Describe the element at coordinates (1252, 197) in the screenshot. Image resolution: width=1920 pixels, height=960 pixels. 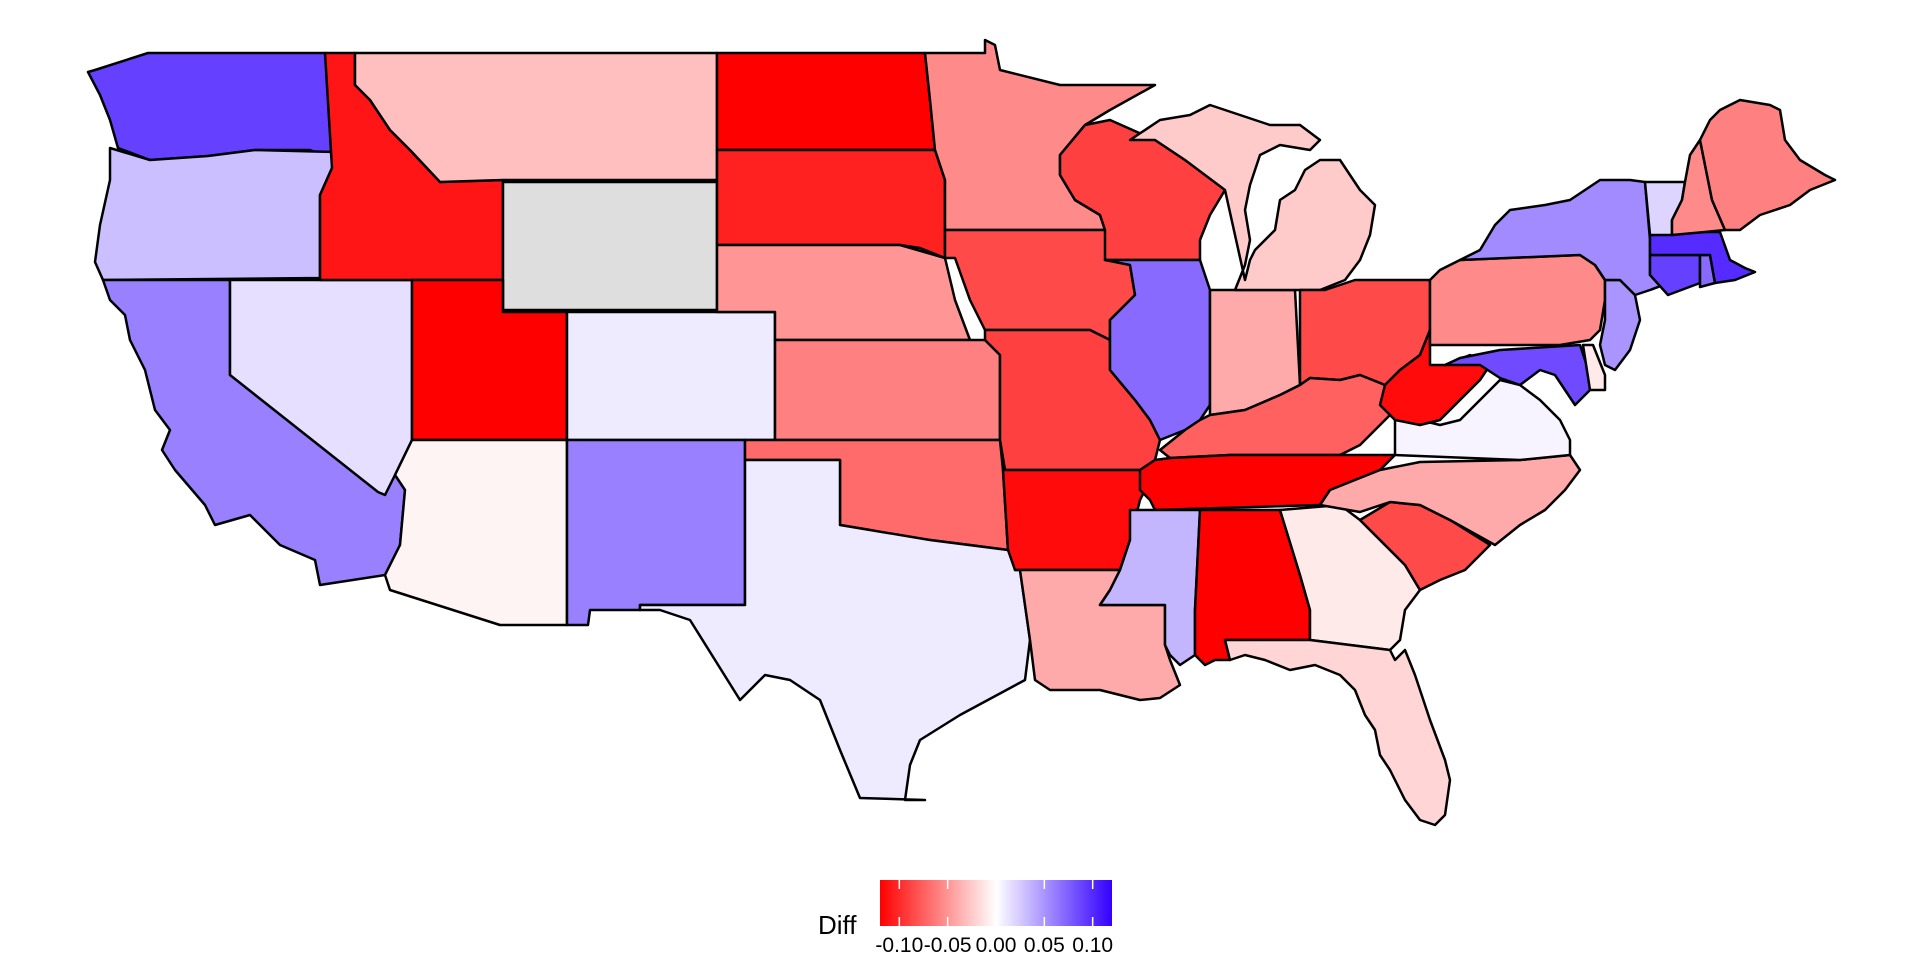
I see `state-mi` at that location.